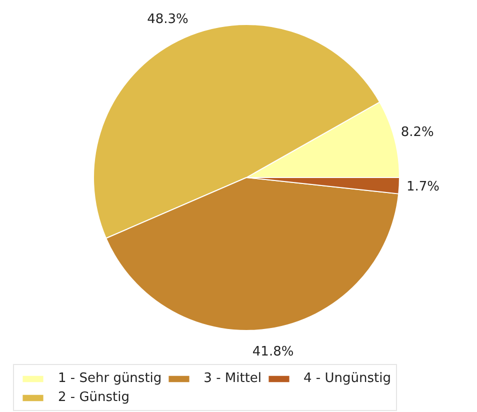  What do you see at coordinates (167, 19) in the screenshot?
I see `data-label: 48.3%` at bounding box center [167, 19].